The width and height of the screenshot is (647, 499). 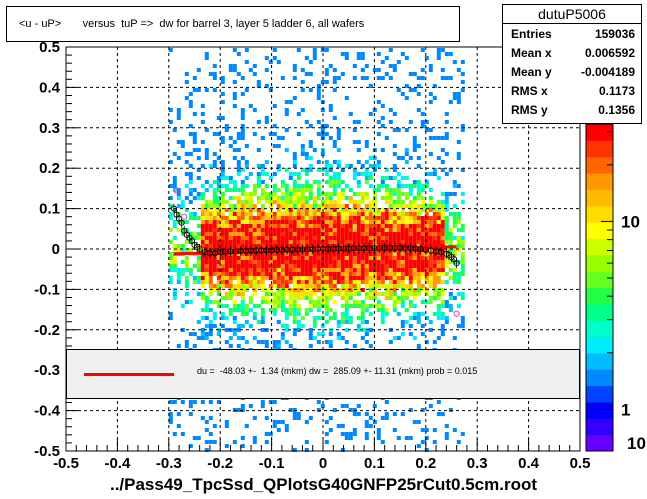 What do you see at coordinates (531, 72) in the screenshot?
I see `stat-key: Mean y` at bounding box center [531, 72].